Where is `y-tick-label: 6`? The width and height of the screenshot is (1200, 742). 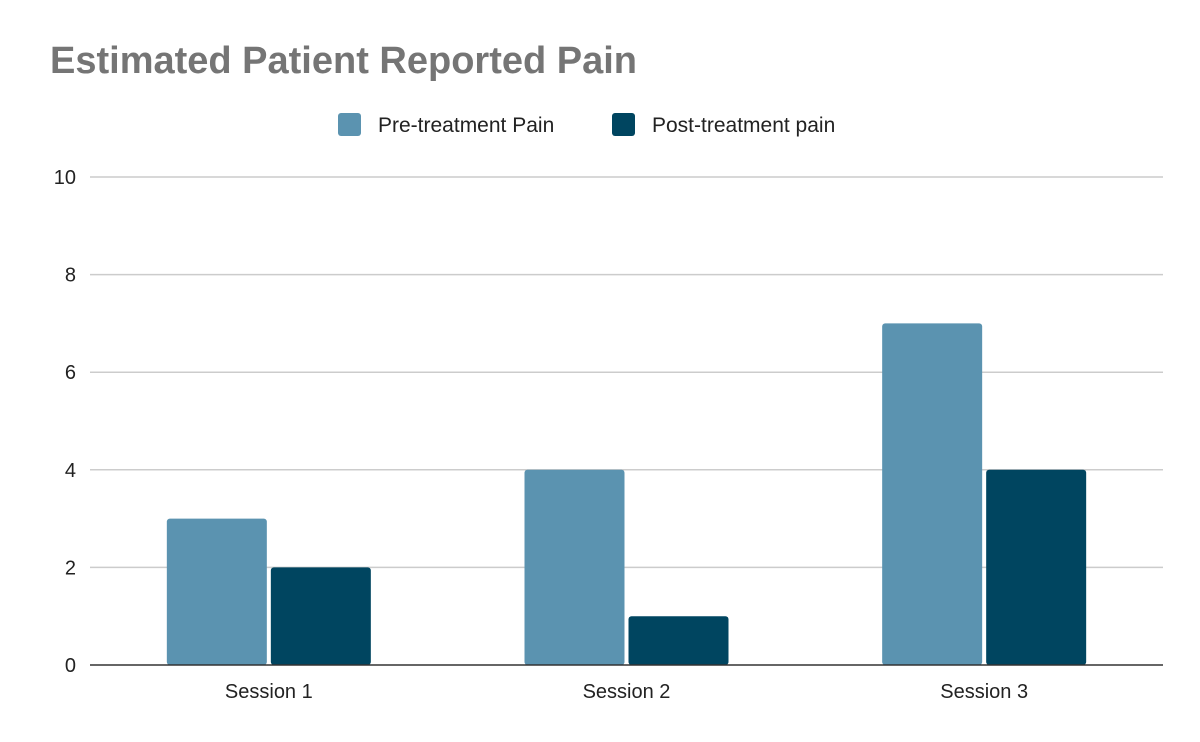 y-tick-label: 6 is located at coordinates (70, 373).